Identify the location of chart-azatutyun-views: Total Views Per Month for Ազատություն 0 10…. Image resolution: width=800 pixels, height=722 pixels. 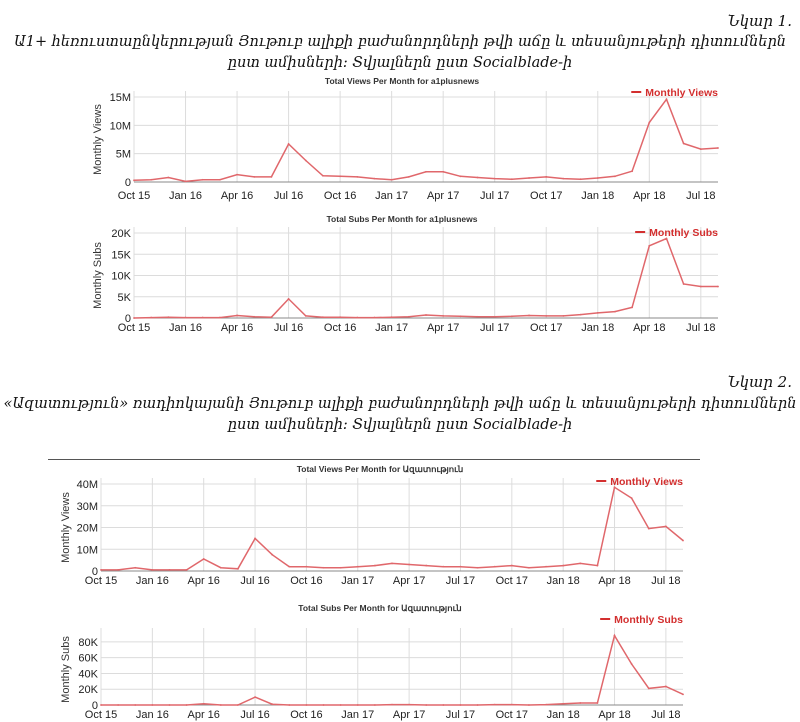
(372, 525).